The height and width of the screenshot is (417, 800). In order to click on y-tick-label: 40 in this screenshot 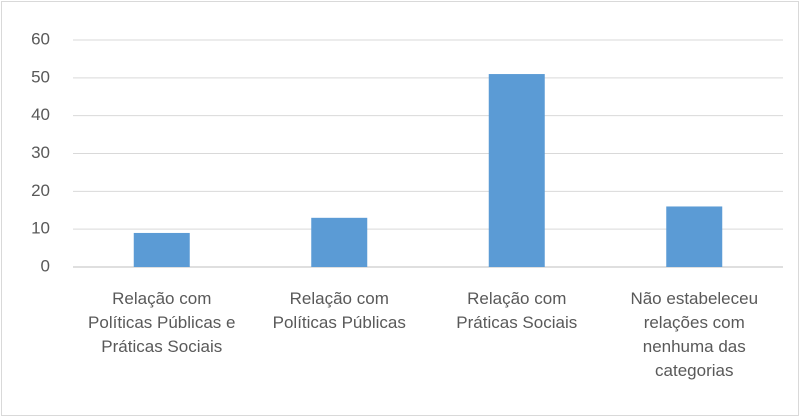, I will do `click(40, 114)`.